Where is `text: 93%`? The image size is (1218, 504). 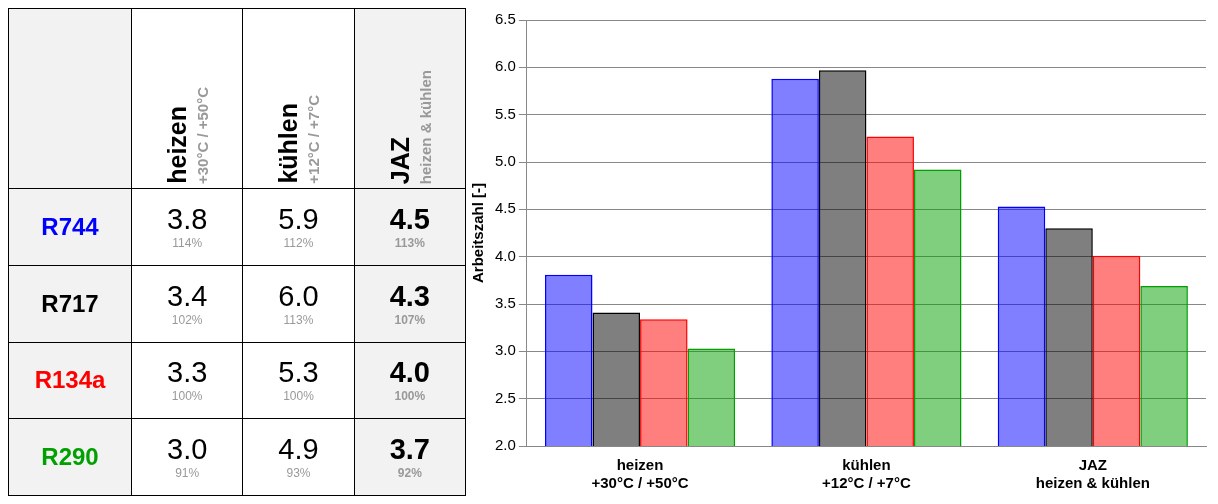 text: 93% is located at coordinates (298, 473).